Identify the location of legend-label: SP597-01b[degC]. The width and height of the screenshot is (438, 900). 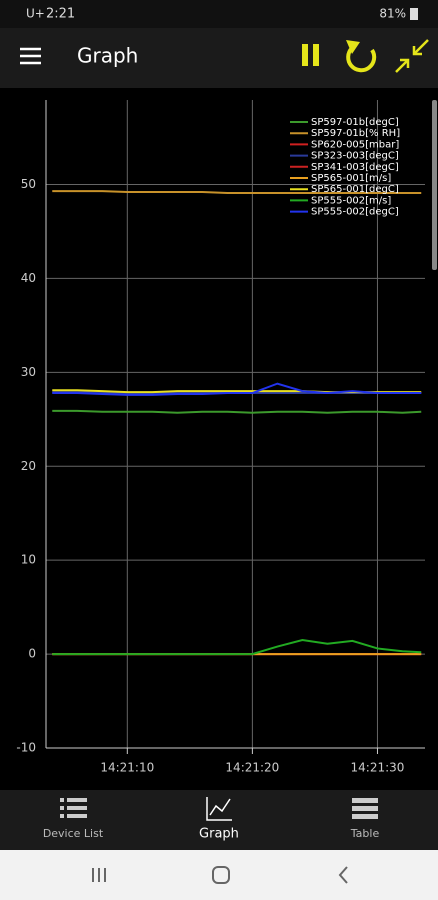
(355, 122).